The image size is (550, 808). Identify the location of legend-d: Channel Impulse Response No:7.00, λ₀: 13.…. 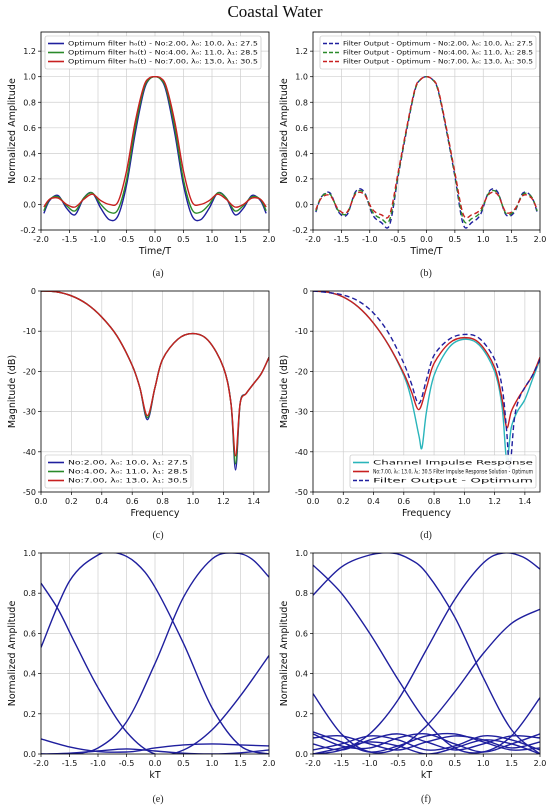
(443, 471).